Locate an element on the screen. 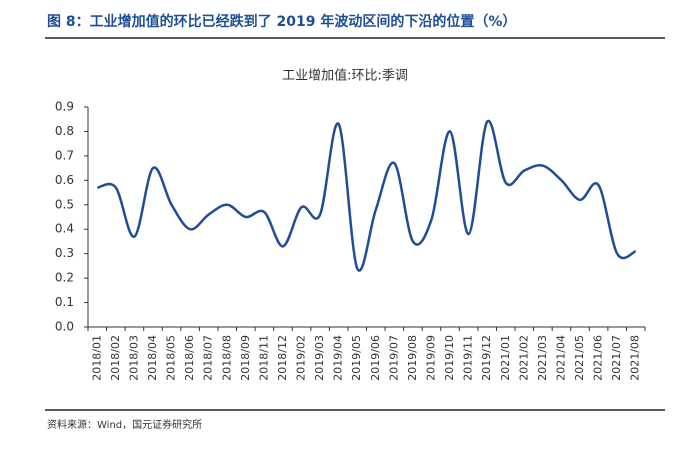 The height and width of the screenshot is (453, 690). x-tick-label: 2018/04 is located at coordinates (152, 358).